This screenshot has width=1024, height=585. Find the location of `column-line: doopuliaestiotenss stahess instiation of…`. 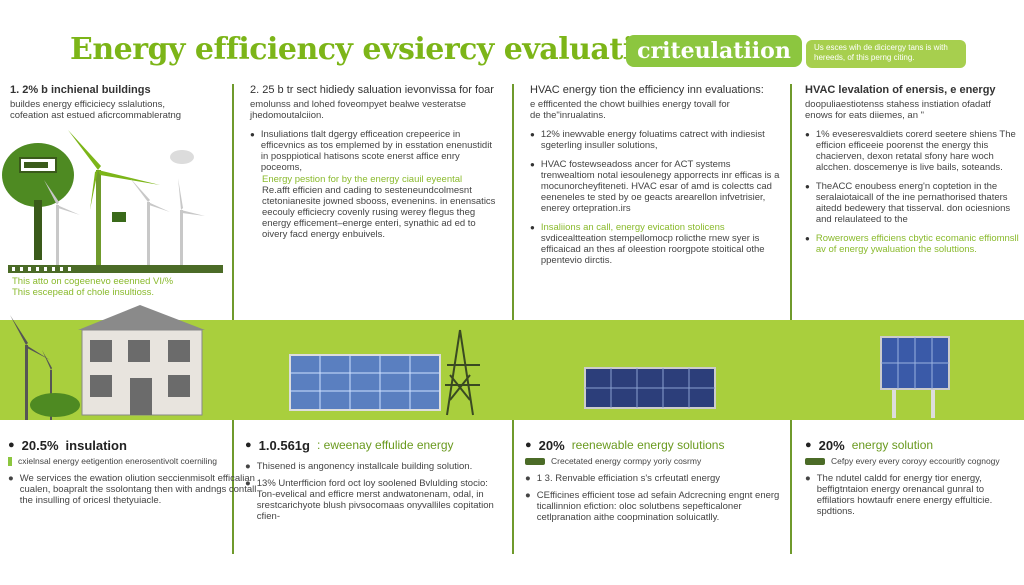

column-line: doopuliaestiotenss stahess instiation of… is located at coordinates (898, 104).